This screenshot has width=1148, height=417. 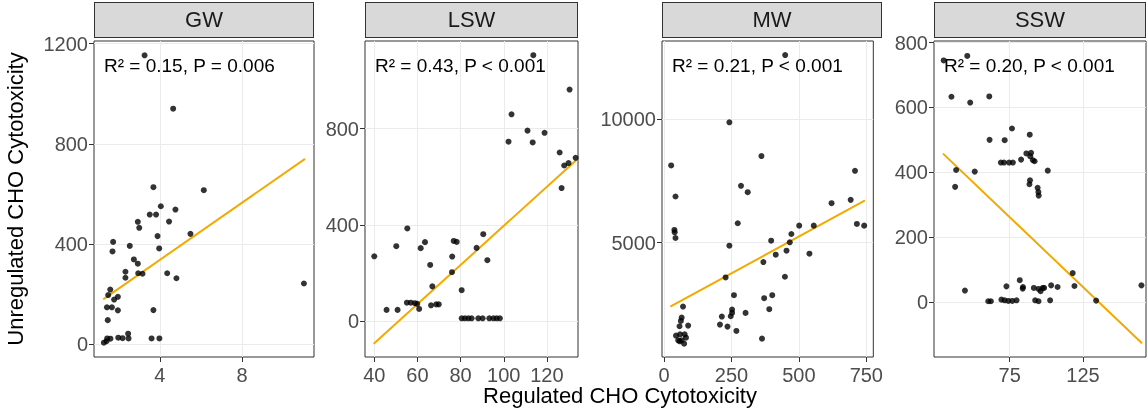 What do you see at coordinates (866, 375) in the screenshot?
I see `x-tick-label: 750` at bounding box center [866, 375].